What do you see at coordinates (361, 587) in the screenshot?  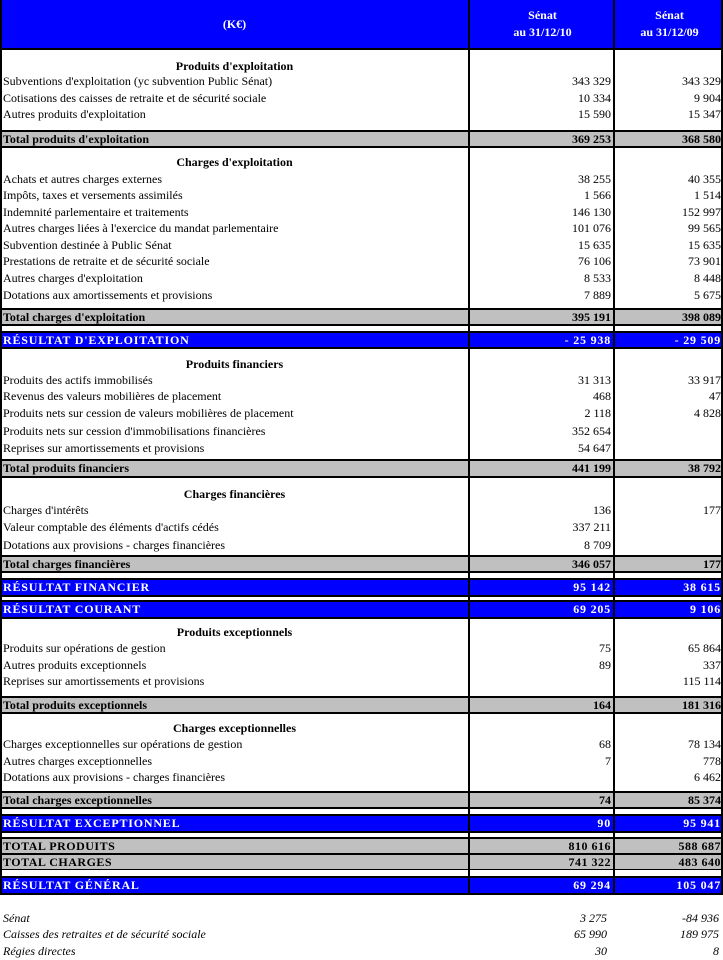 I see `result-row: RÉSULTAT FINANCIER 95 142 38 615` at bounding box center [361, 587].